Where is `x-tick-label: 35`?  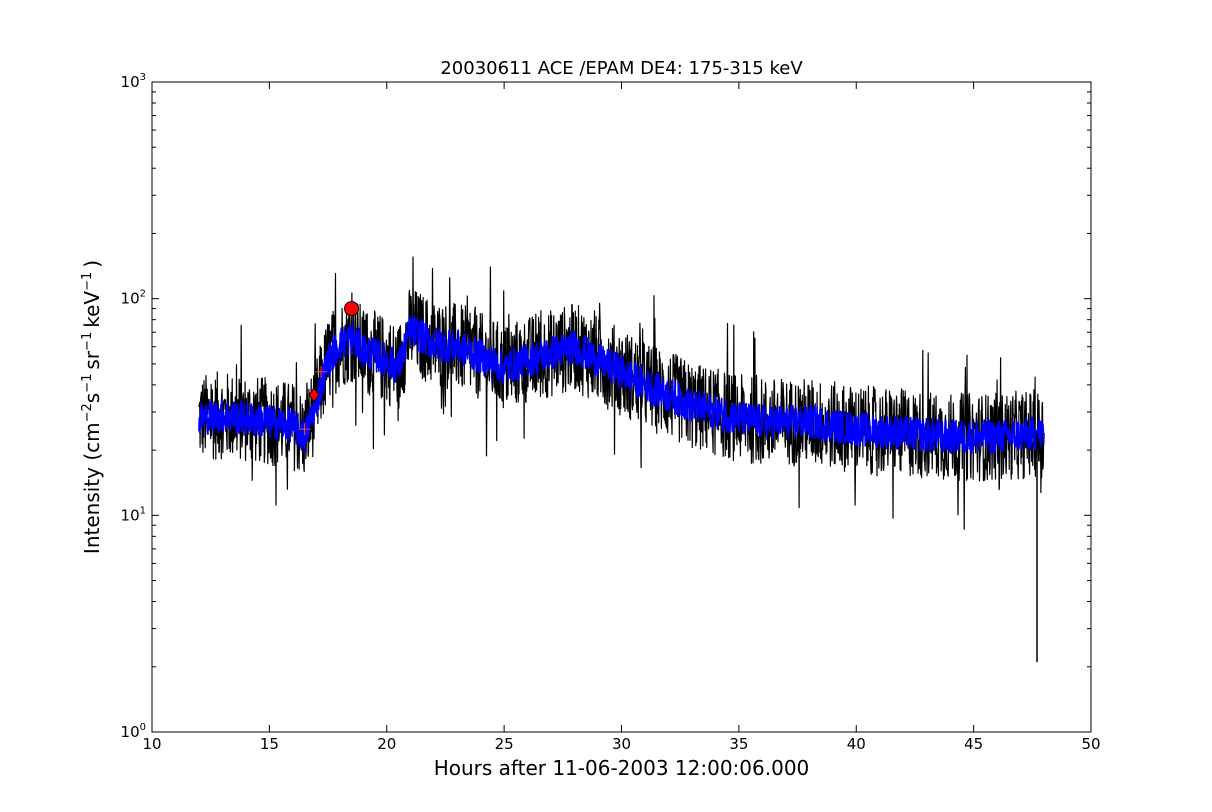 x-tick-label: 35 is located at coordinates (738, 744).